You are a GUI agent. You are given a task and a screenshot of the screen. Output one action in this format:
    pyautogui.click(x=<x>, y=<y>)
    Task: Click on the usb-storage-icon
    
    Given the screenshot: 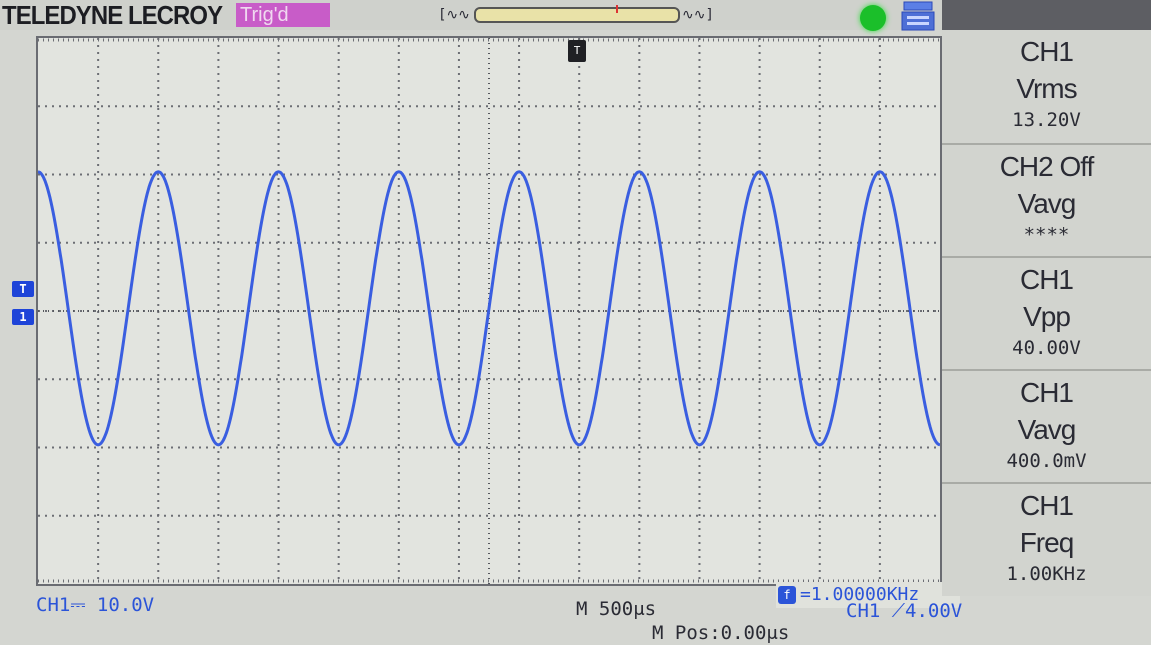 What is the action you would take?
    pyautogui.click(x=918, y=16)
    